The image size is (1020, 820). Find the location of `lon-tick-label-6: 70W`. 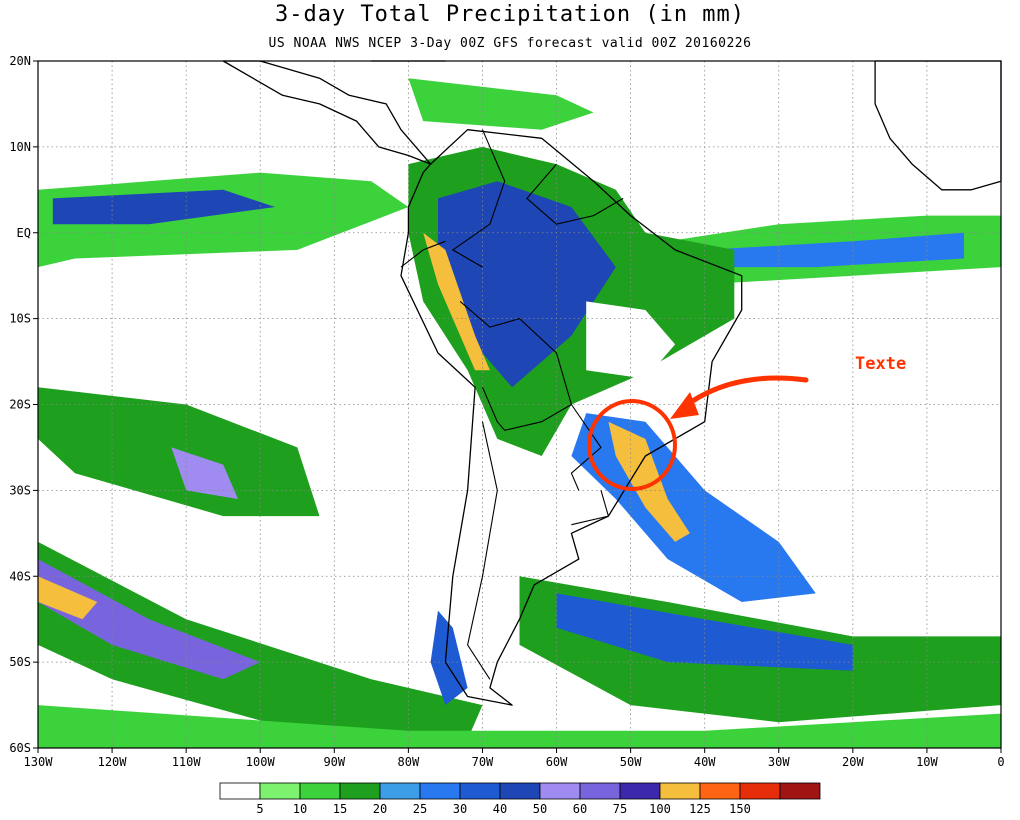

lon-tick-label-6: 70W is located at coordinates (483, 762).